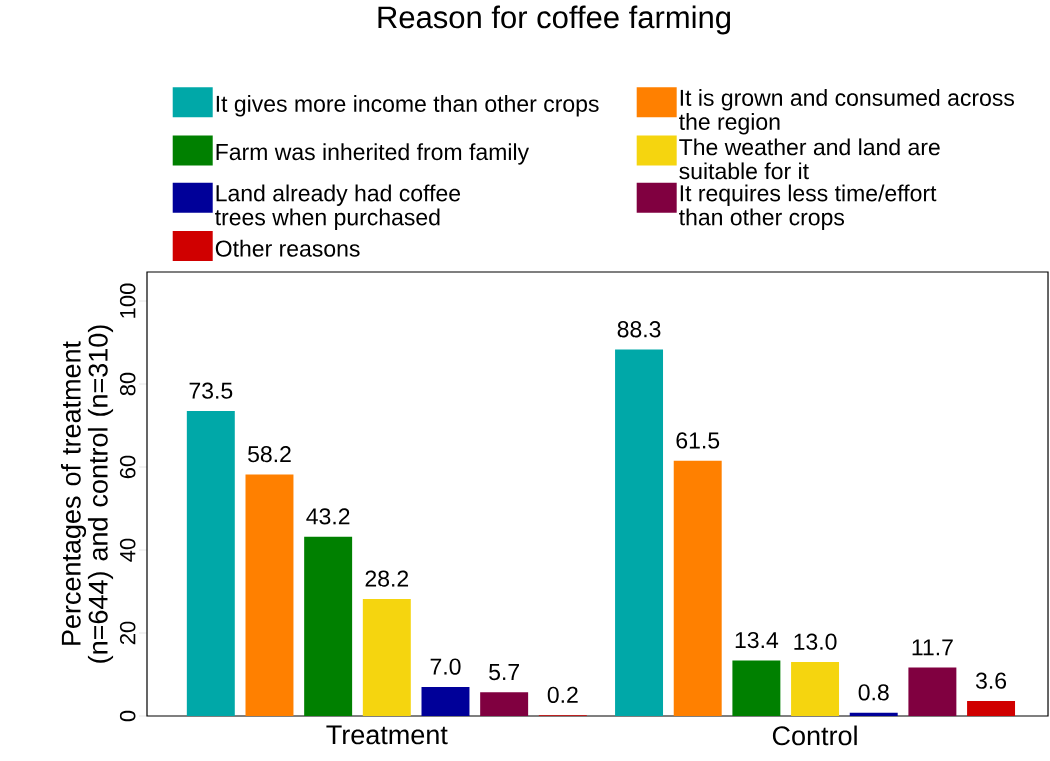 The image size is (1050, 761). What do you see at coordinates (127, 300) in the screenshot?
I see `y-tick-label: 100` at bounding box center [127, 300].